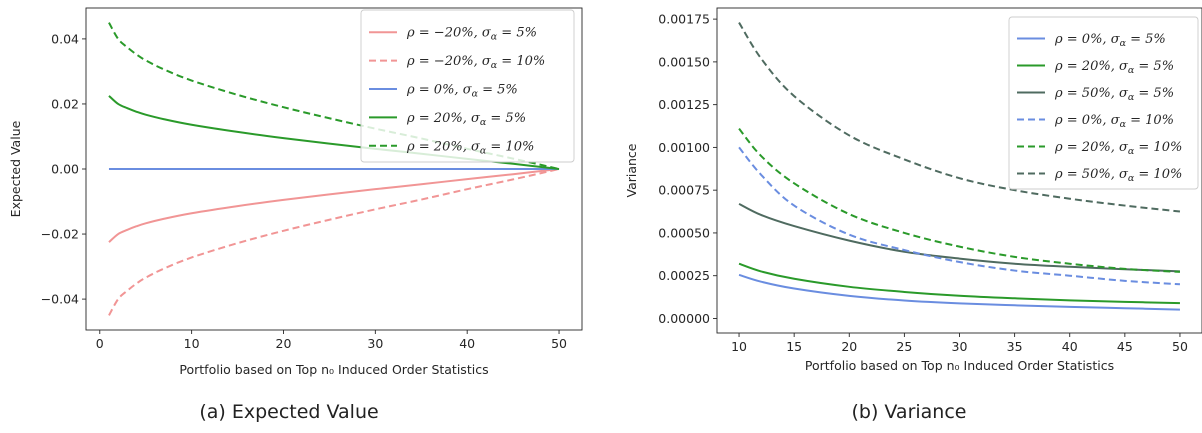 The width and height of the screenshot is (1202, 433). Describe the element at coordinates (471, 34) in the screenshot. I see `legend-label-0: ρ = −20%, σα = 5%` at that location.